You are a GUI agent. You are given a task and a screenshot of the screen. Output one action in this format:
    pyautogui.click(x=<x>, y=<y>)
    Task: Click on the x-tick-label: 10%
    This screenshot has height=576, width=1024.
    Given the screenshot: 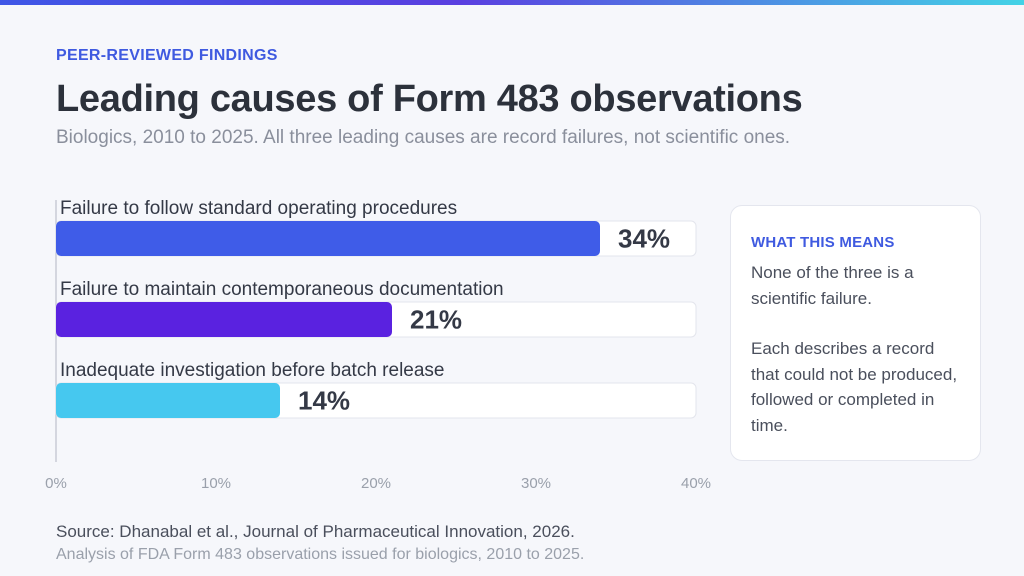 What is the action you would take?
    pyautogui.click(x=216, y=483)
    